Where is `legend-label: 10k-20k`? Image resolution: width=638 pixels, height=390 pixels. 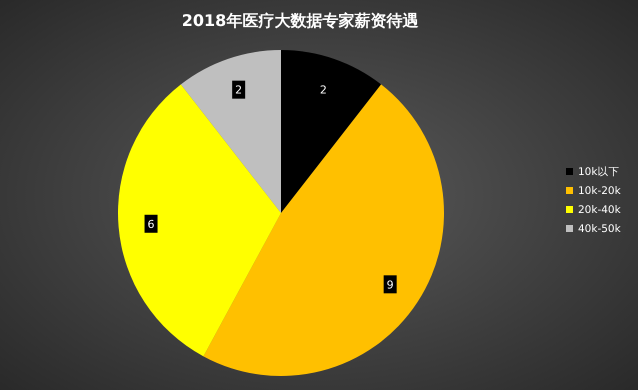 legend-label: 10k-20k is located at coordinates (600, 191).